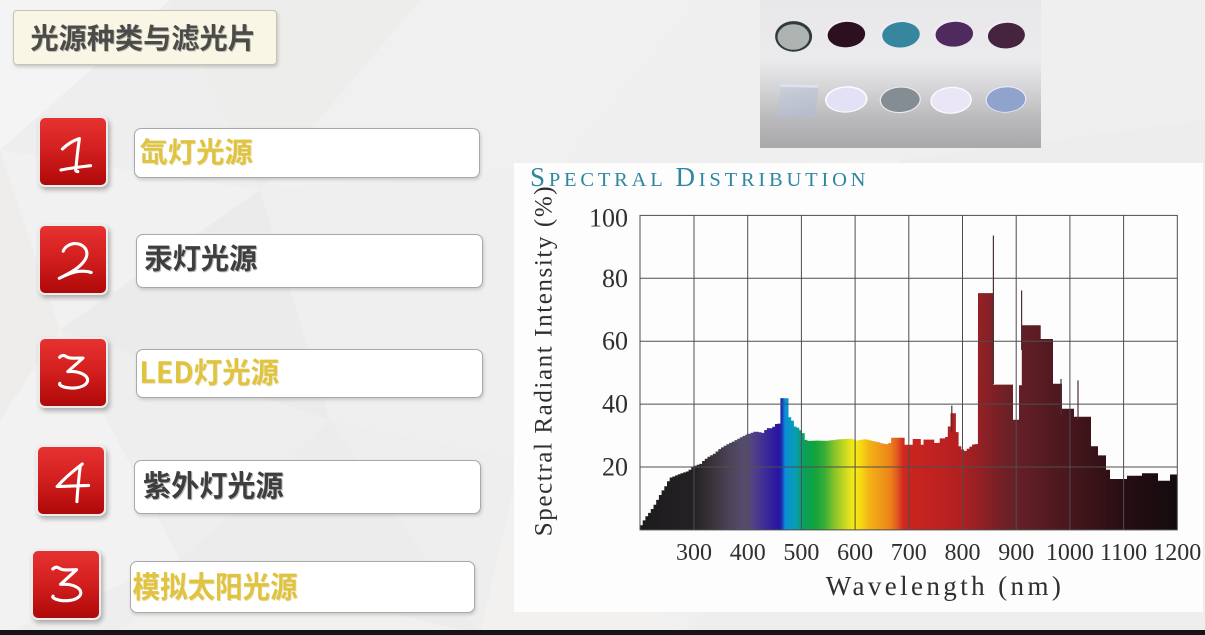  I want to click on svg-text: 600, so click(855, 553).